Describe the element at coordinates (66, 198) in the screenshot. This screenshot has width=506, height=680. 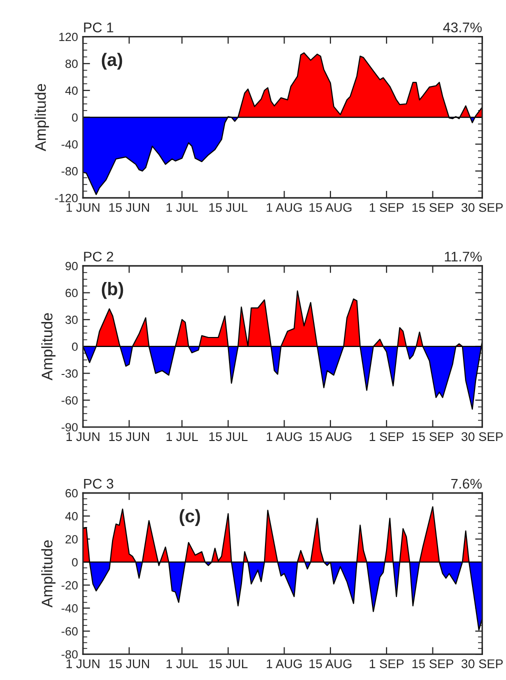
I see `y-tick-label: -120` at that location.